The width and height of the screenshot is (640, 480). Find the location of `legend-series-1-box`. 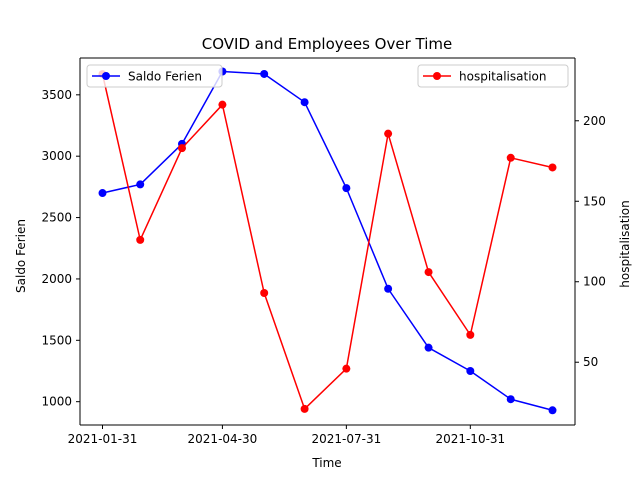

legend-series-1-box is located at coordinates (154, 76).